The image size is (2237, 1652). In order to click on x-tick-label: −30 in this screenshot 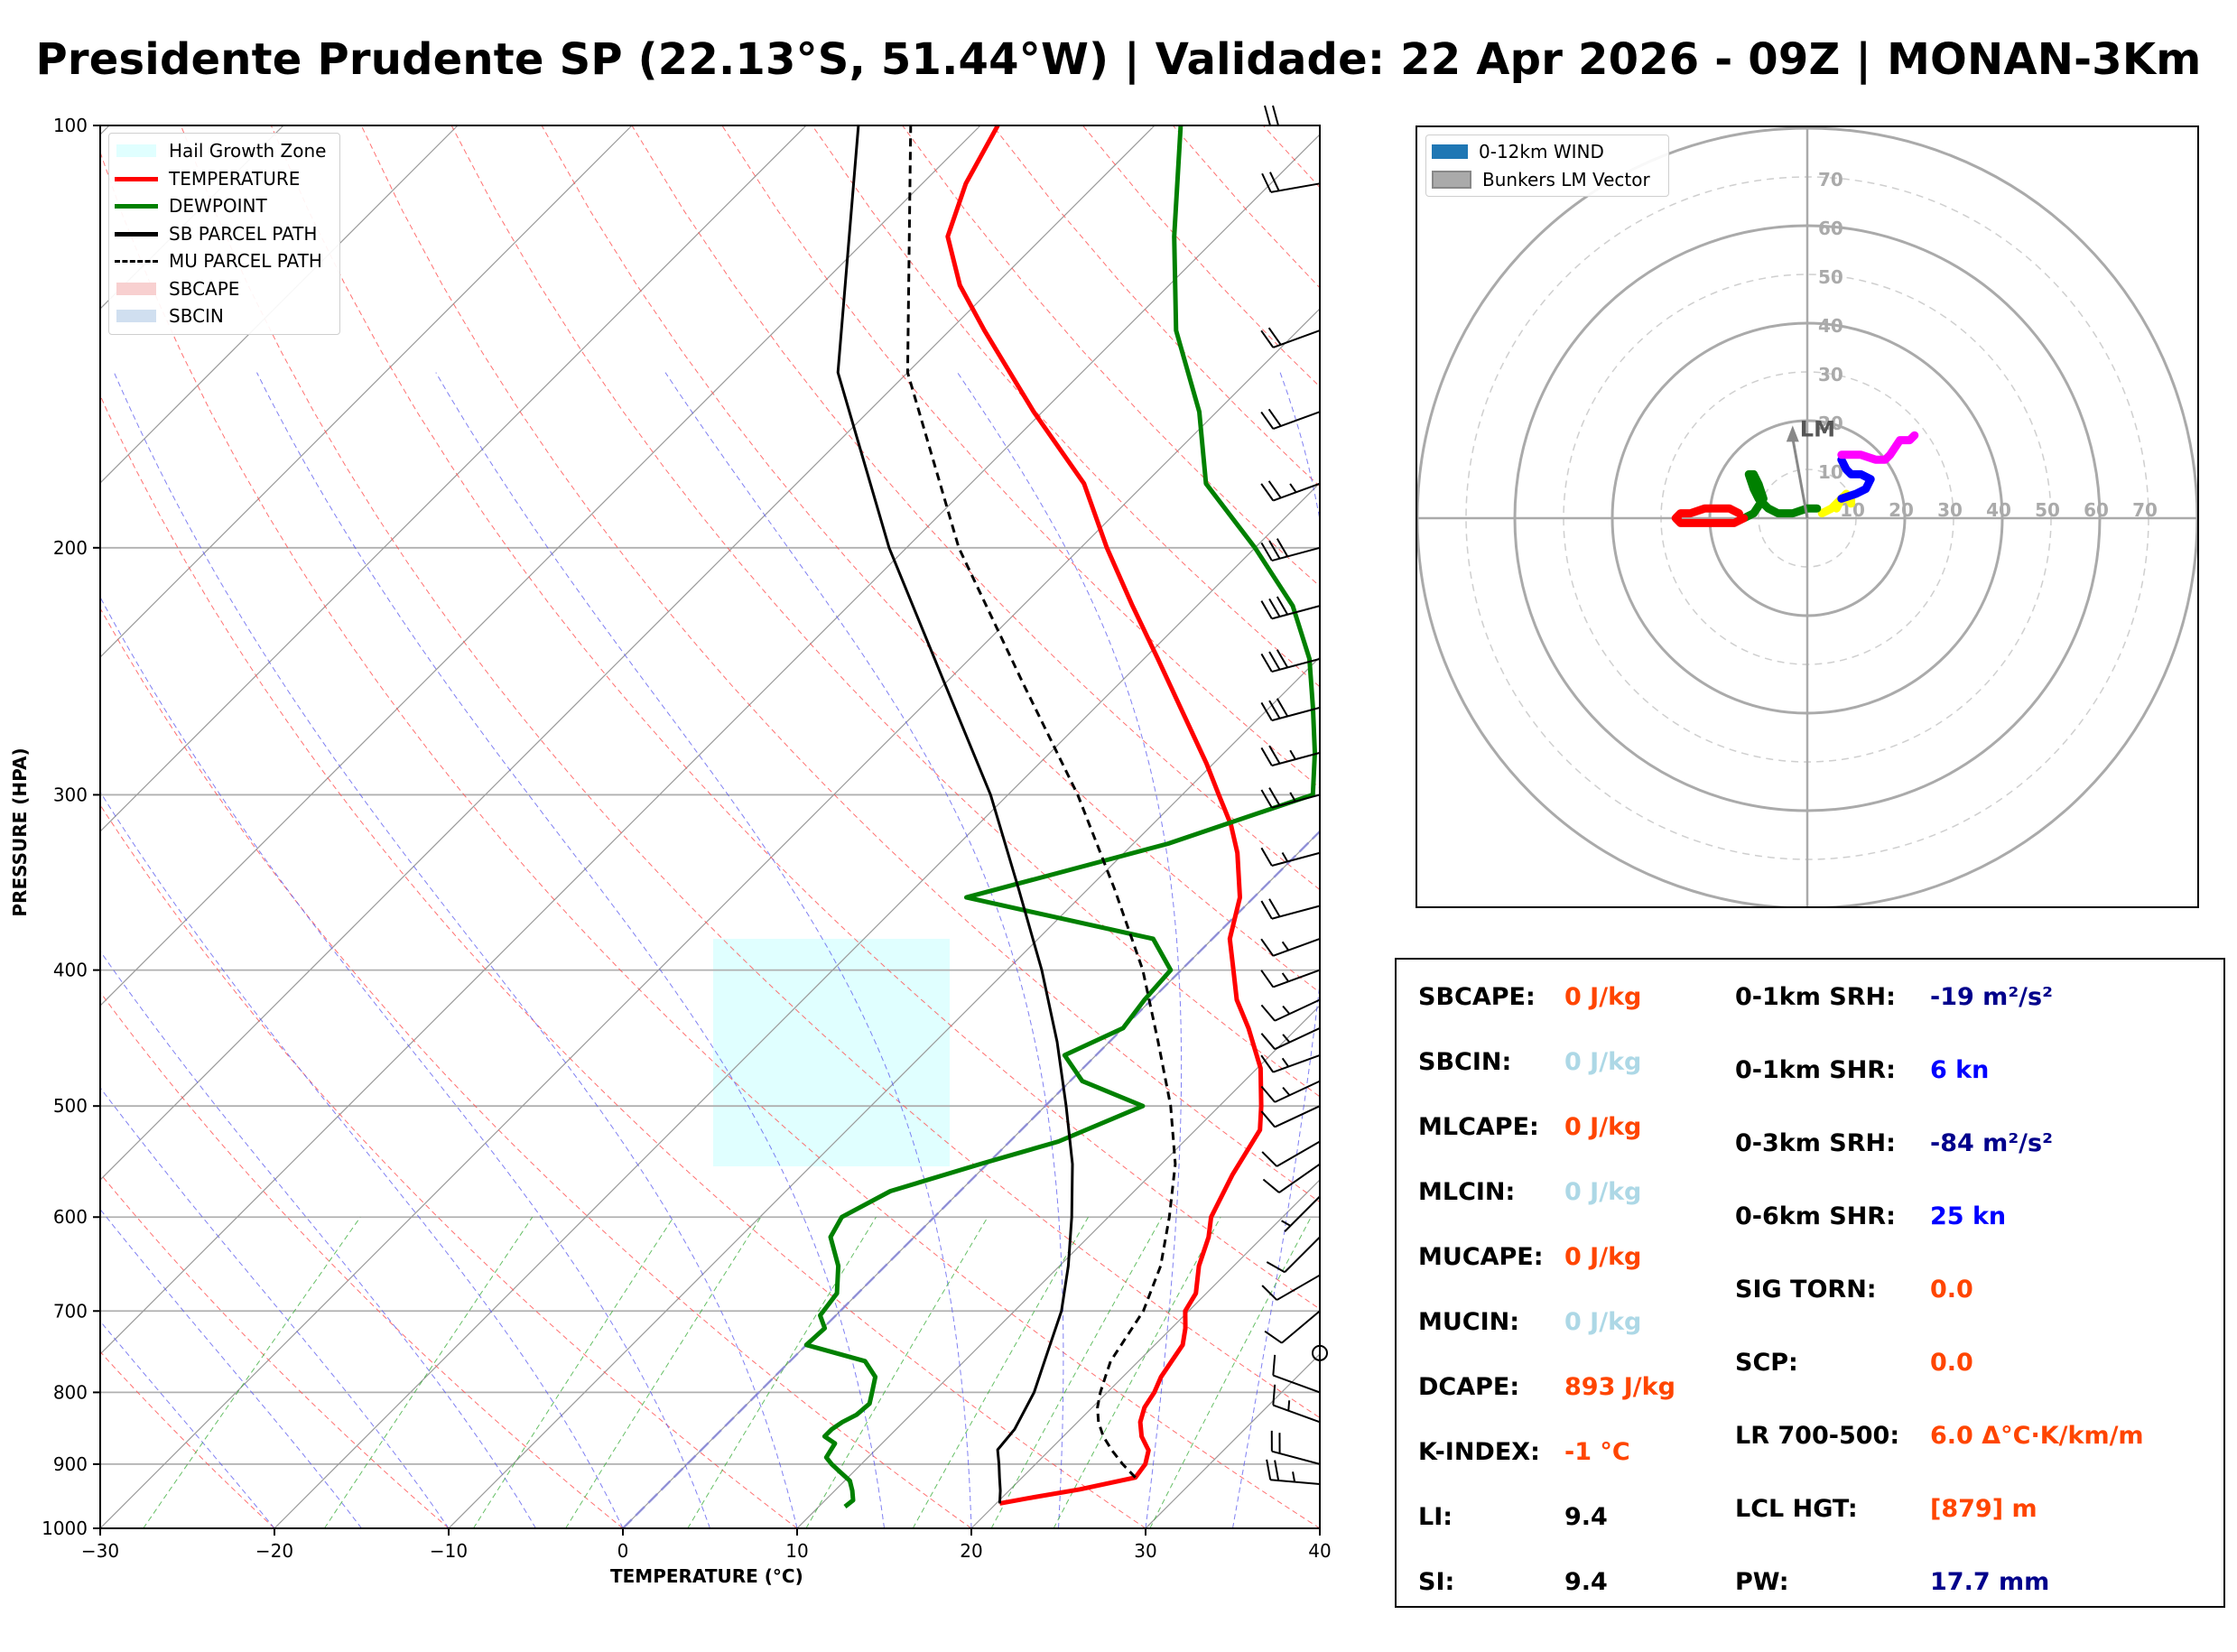, I will do `click(100, 1551)`.